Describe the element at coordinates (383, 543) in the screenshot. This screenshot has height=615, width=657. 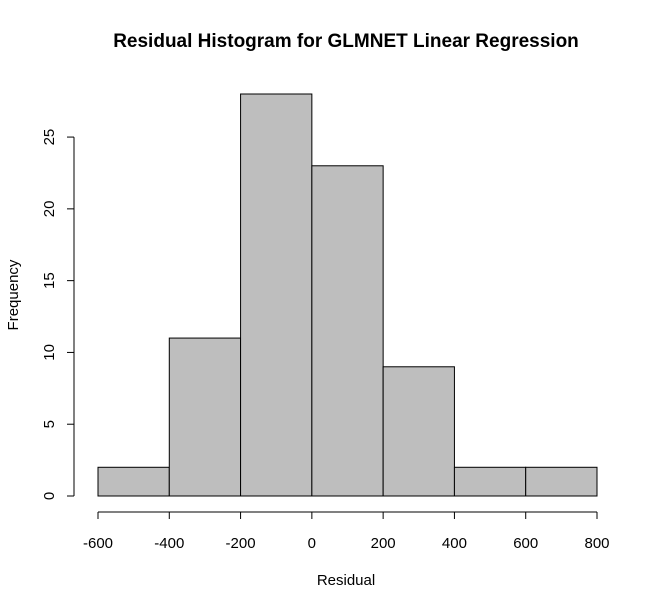
I see `x-tick-label: 200` at that location.